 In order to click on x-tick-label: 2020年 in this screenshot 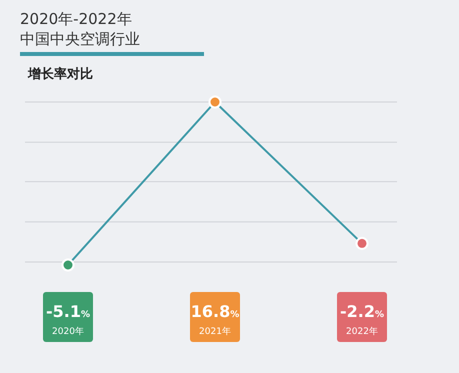, I will do `click(68, 331)`.